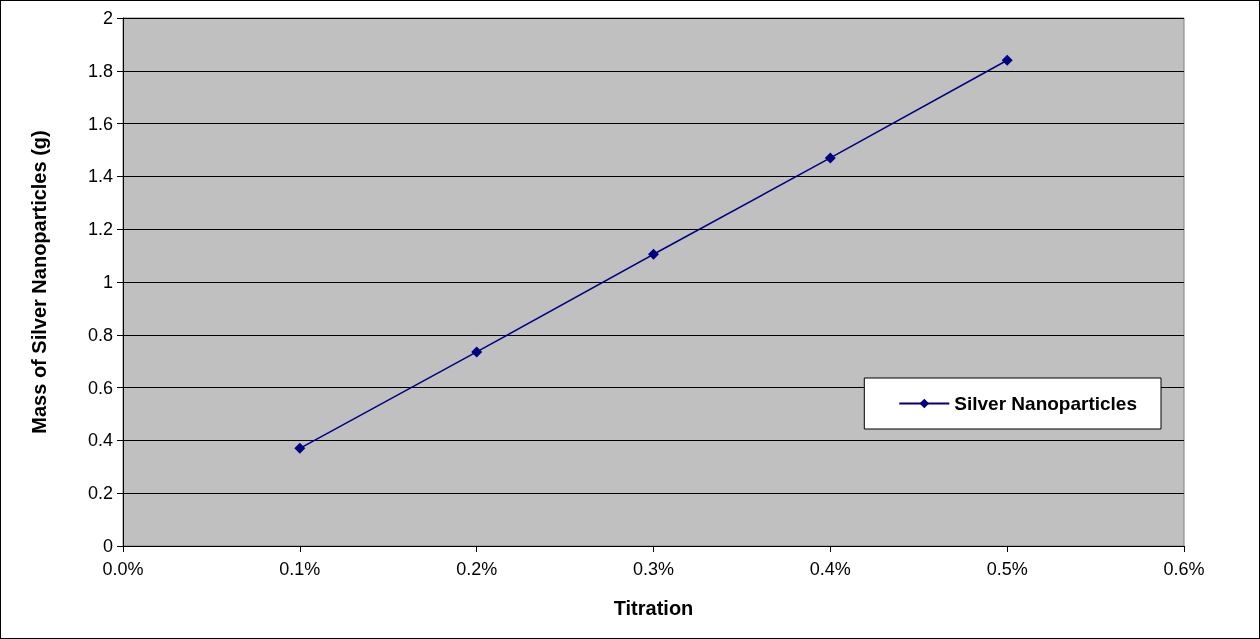 Image resolution: width=1260 pixels, height=639 pixels. Describe the element at coordinates (100, 70) in the screenshot. I see `y-tick-label: 1.8` at that location.